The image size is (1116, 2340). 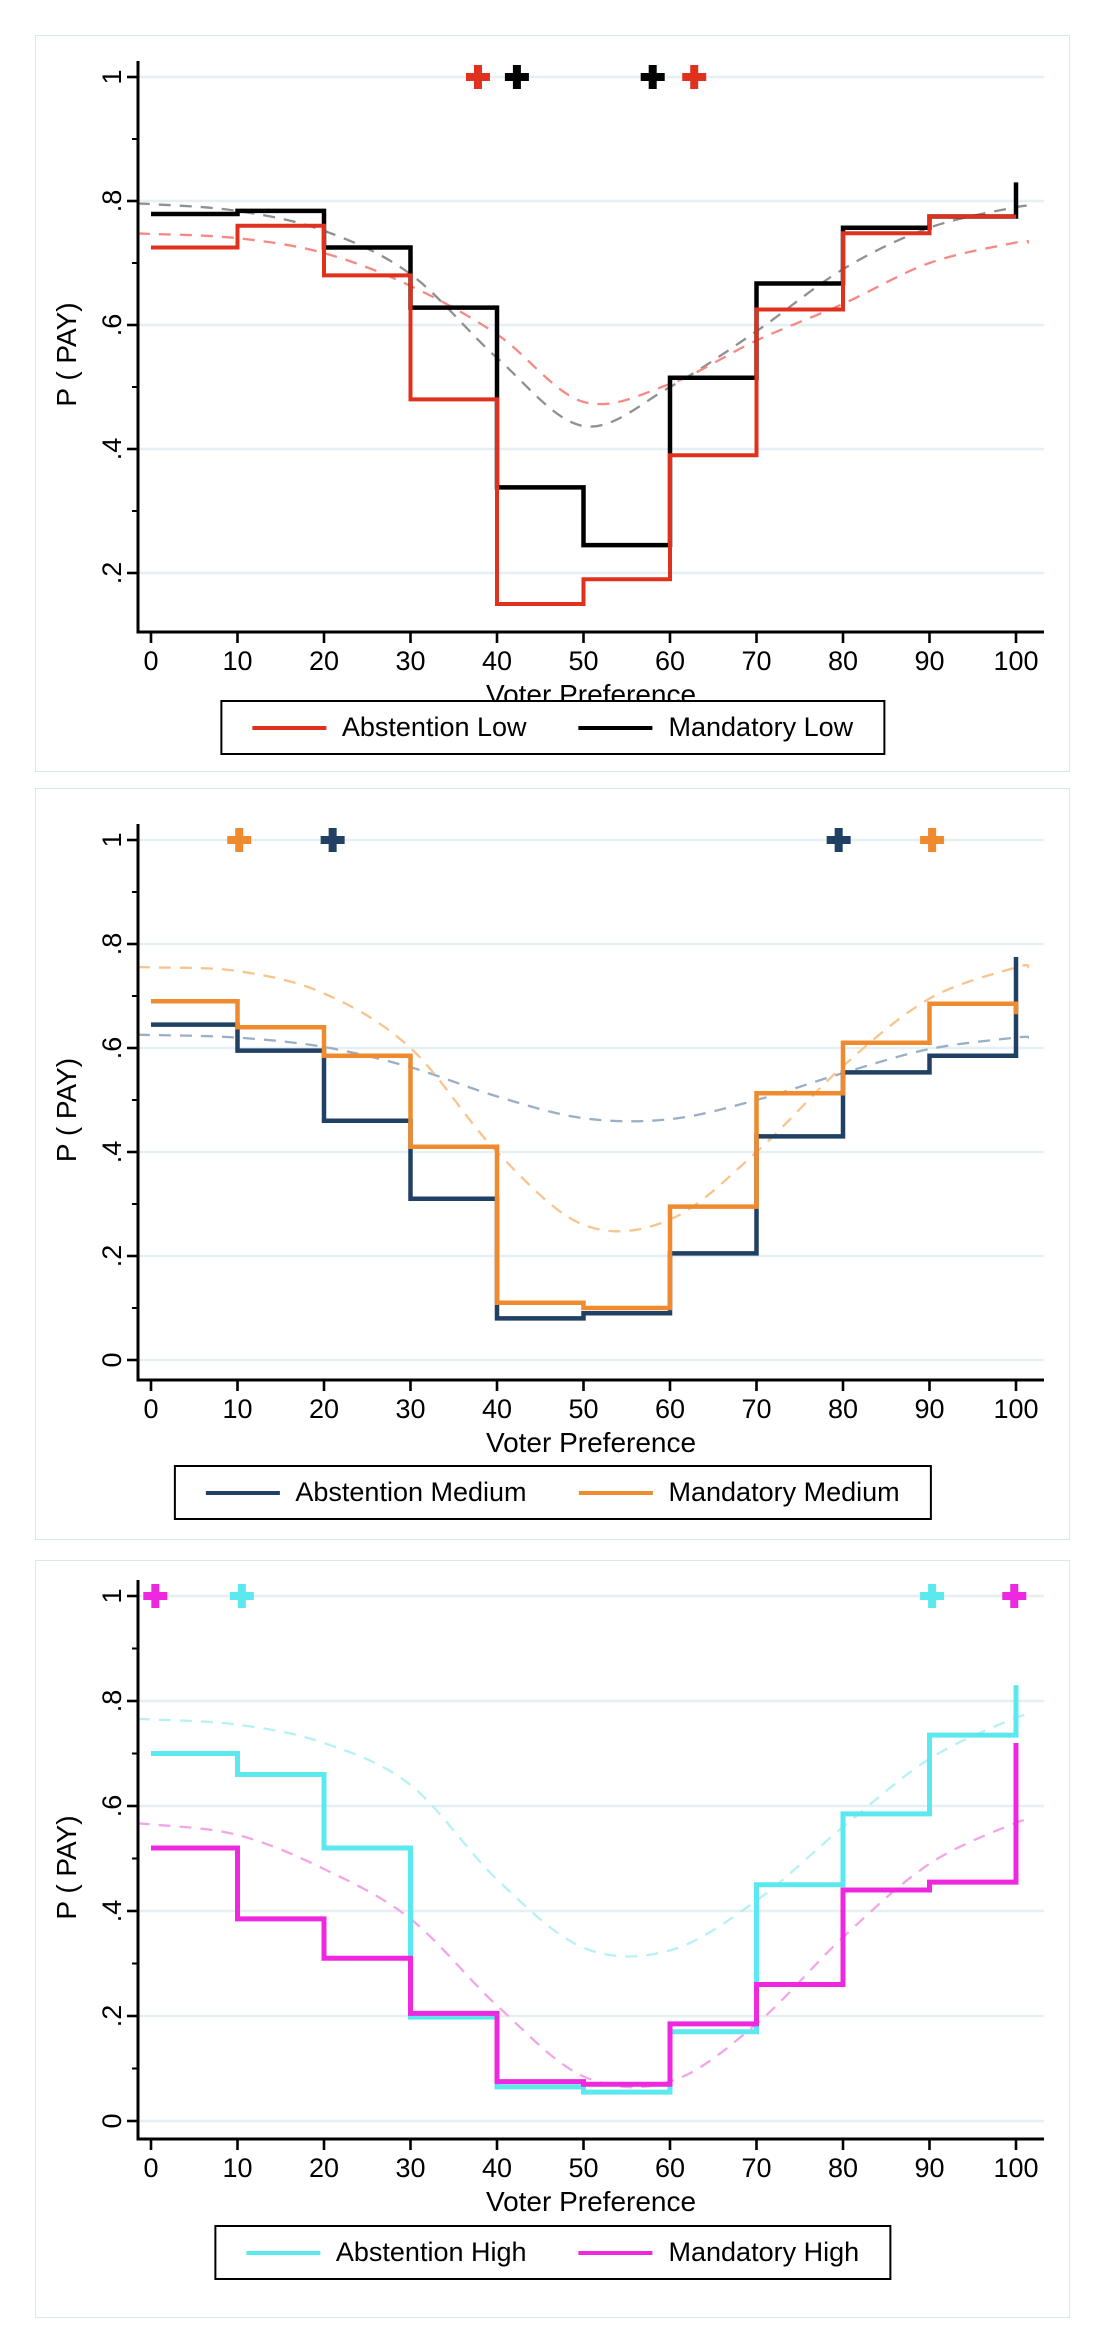 I want to click on legend-entry: Mandatory High, so click(x=718, y=2252).